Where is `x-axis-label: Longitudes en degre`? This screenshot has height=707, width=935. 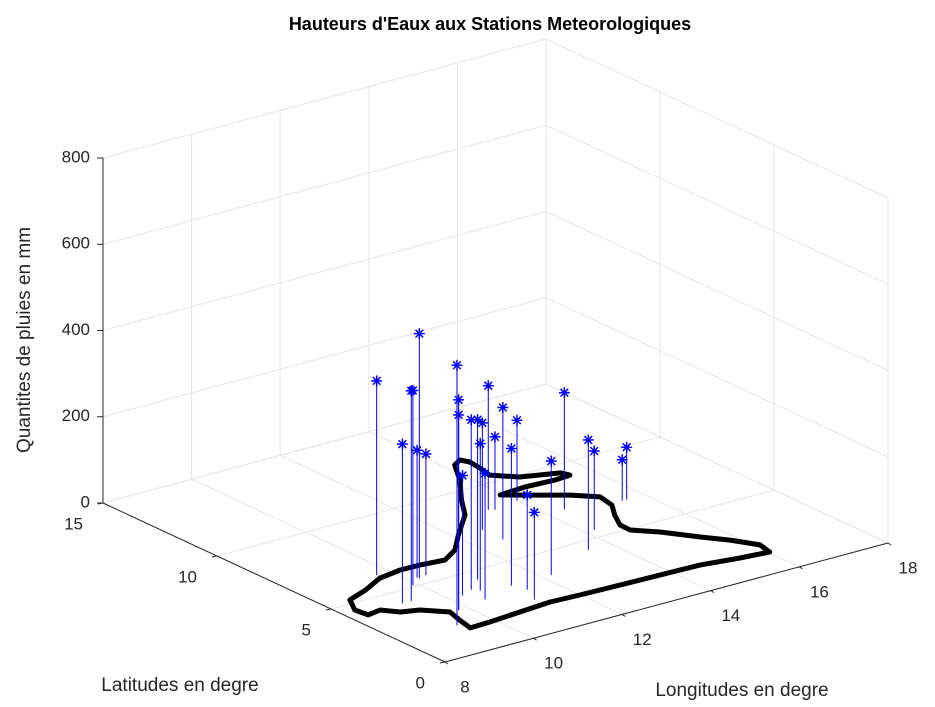 x-axis-label: Longitudes en degre is located at coordinates (741, 690).